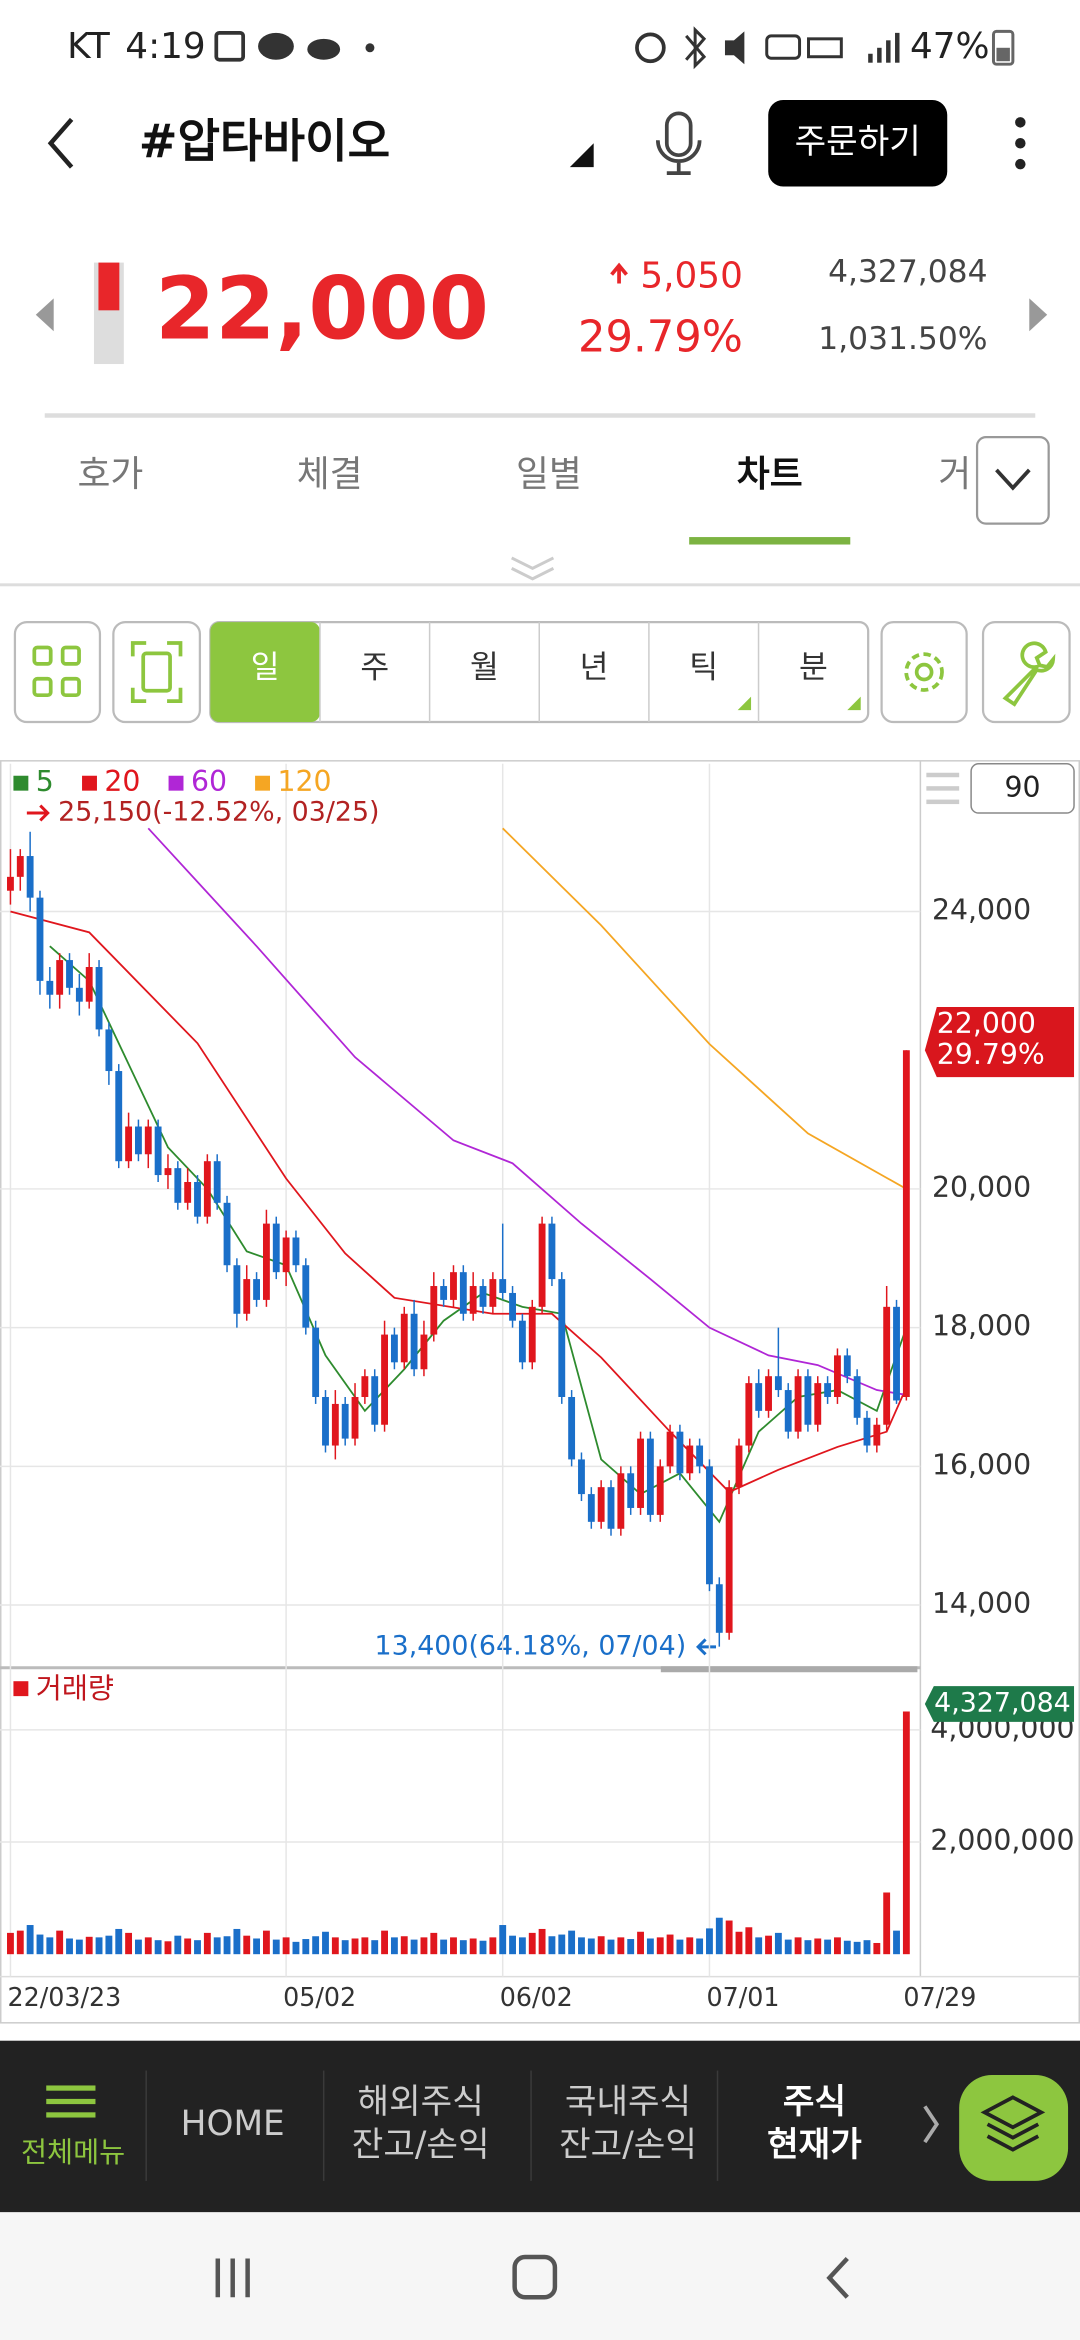  I want to click on fullscreen-button, so click(157, 672).